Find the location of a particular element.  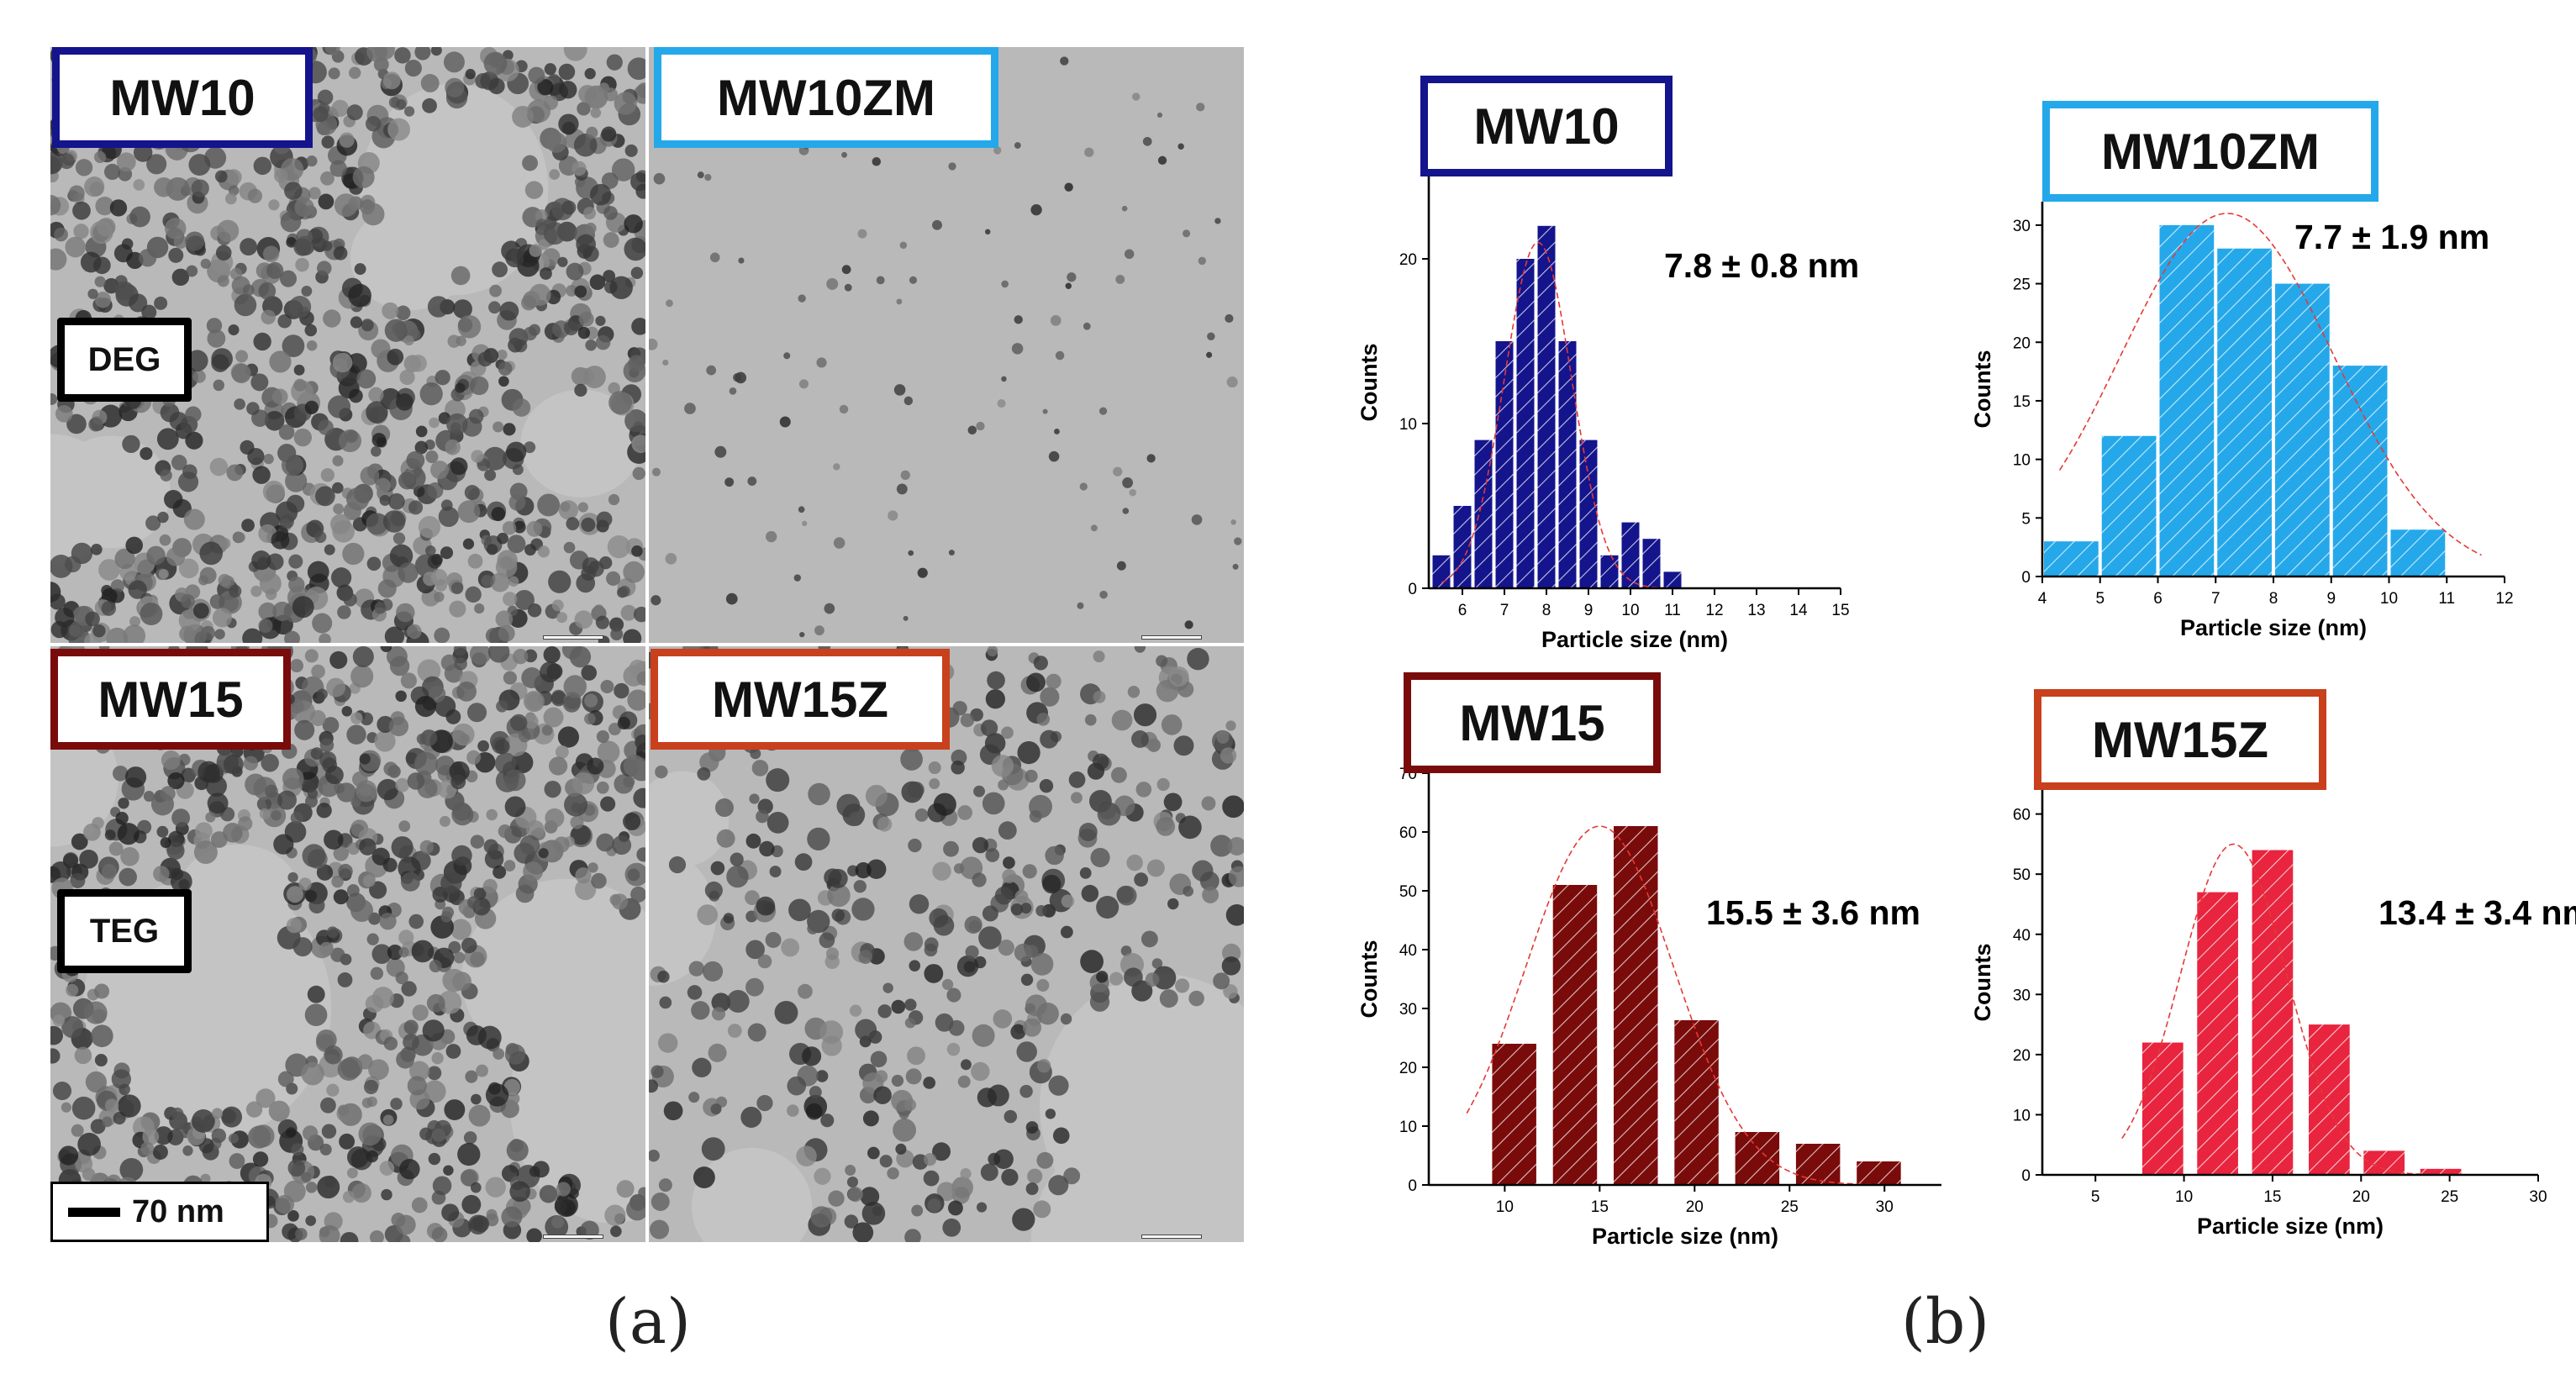

solvent-label-deg: DEG is located at coordinates (124, 360).